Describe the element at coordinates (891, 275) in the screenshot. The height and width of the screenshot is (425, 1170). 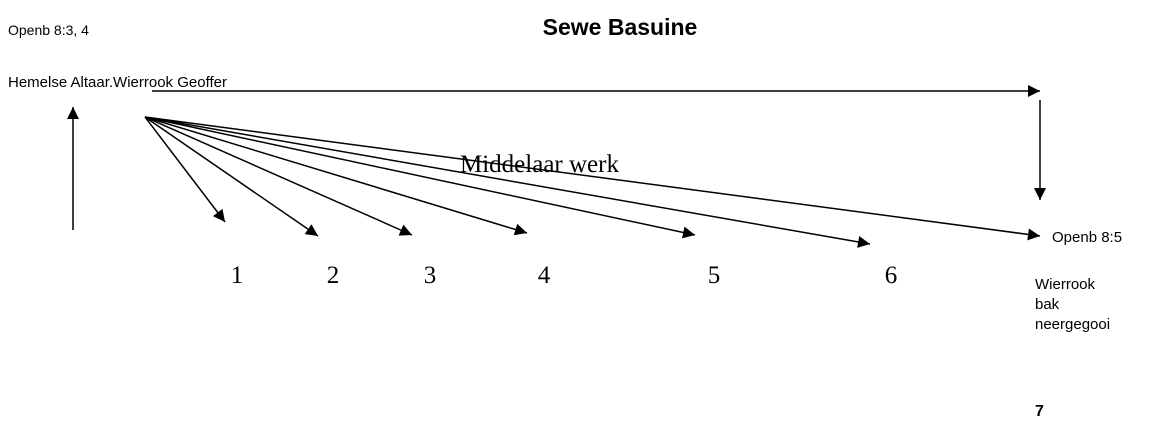
I see `trumpet-number: 6` at that location.